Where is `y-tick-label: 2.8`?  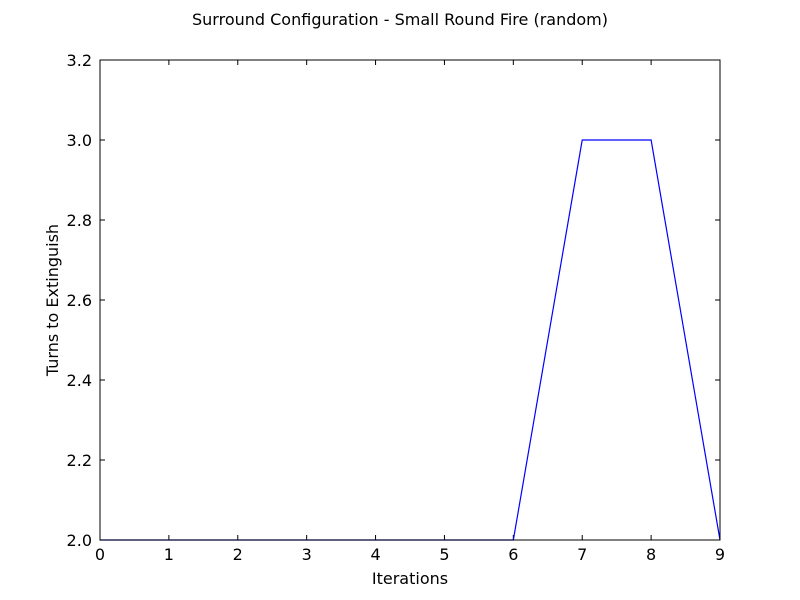 y-tick-label: 2.8 is located at coordinates (79, 220).